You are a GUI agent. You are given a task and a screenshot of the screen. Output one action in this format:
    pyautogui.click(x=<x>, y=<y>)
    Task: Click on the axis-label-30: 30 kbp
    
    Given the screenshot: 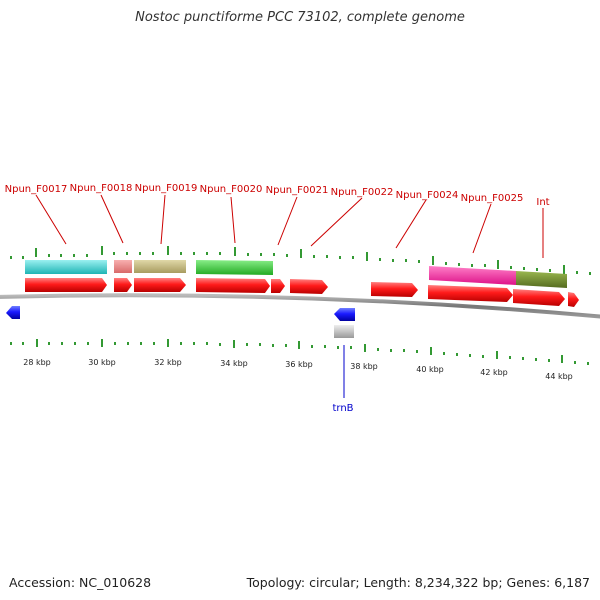 What is the action you would take?
    pyautogui.click(x=102, y=362)
    